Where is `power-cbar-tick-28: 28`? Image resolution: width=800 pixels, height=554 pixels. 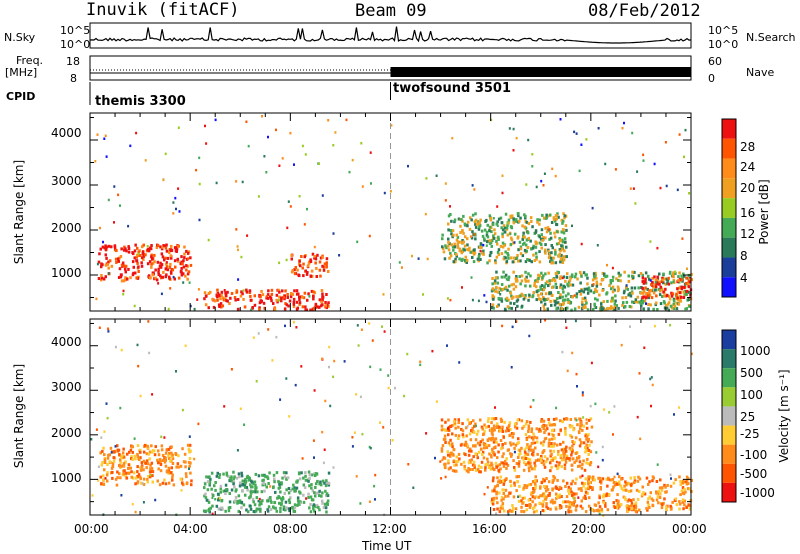
power-cbar-tick-28: 28 is located at coordinates (748, 147).